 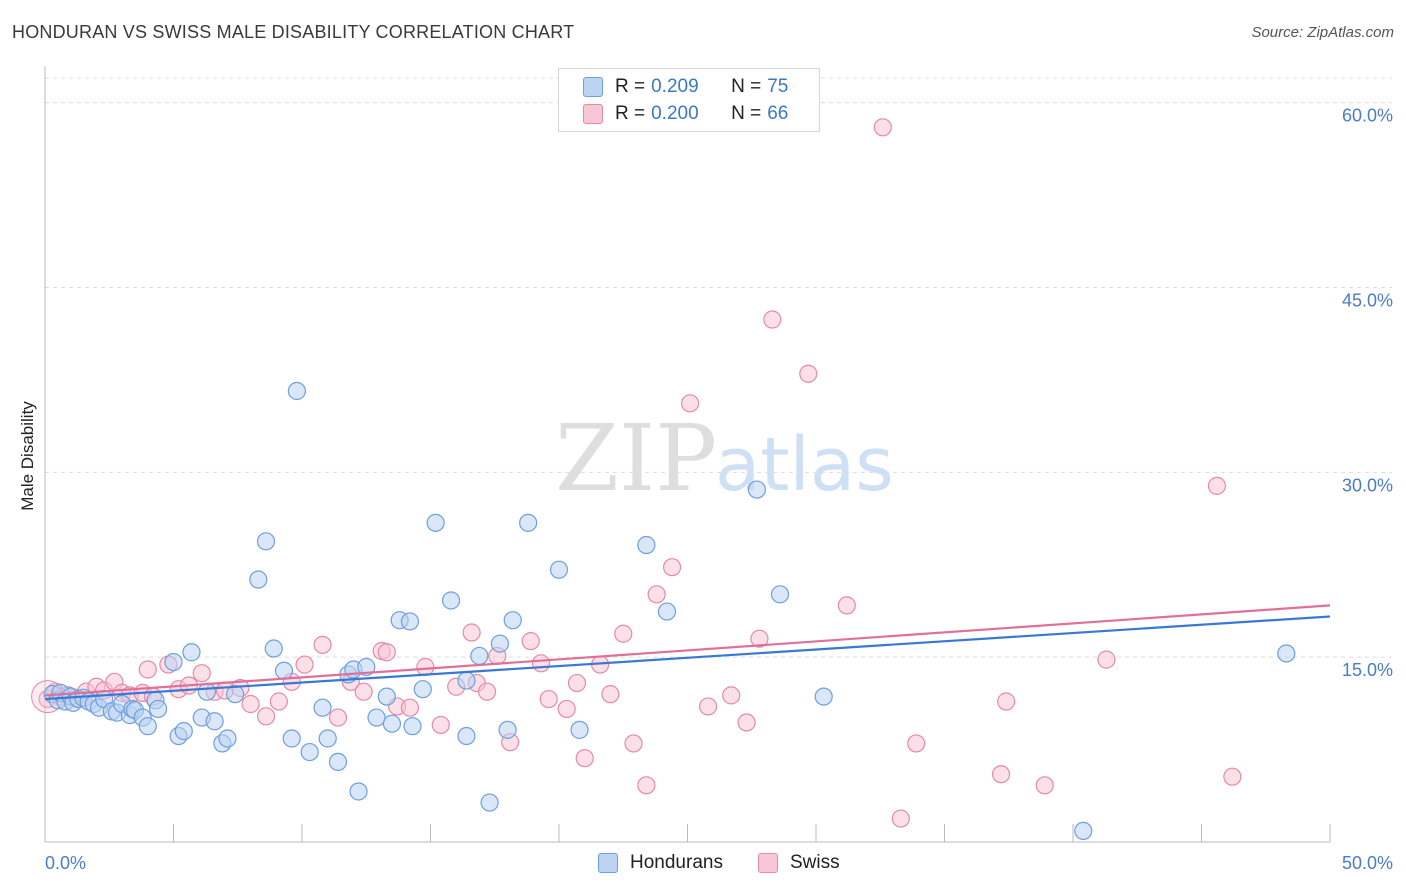 I want to click on legend-item-swiss: Swiss, so click(x=799, y=863).